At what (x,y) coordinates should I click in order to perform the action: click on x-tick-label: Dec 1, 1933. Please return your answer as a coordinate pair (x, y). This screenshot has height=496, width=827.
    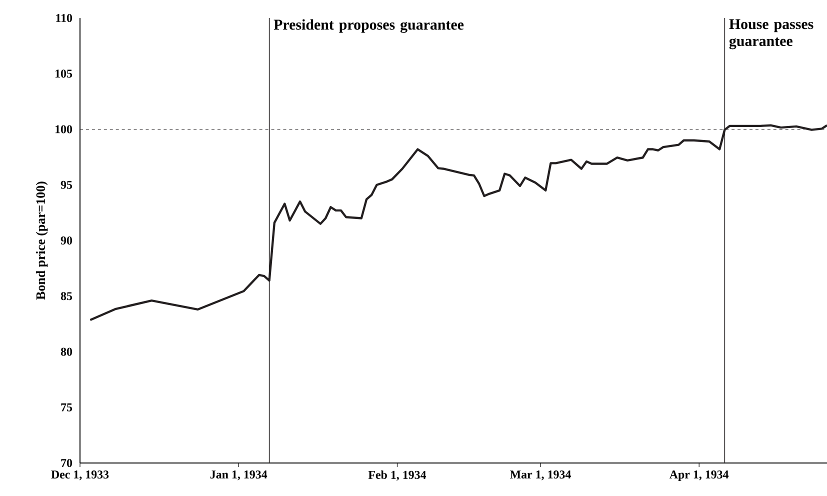
    Looking at the image, I should click on (80, 475).